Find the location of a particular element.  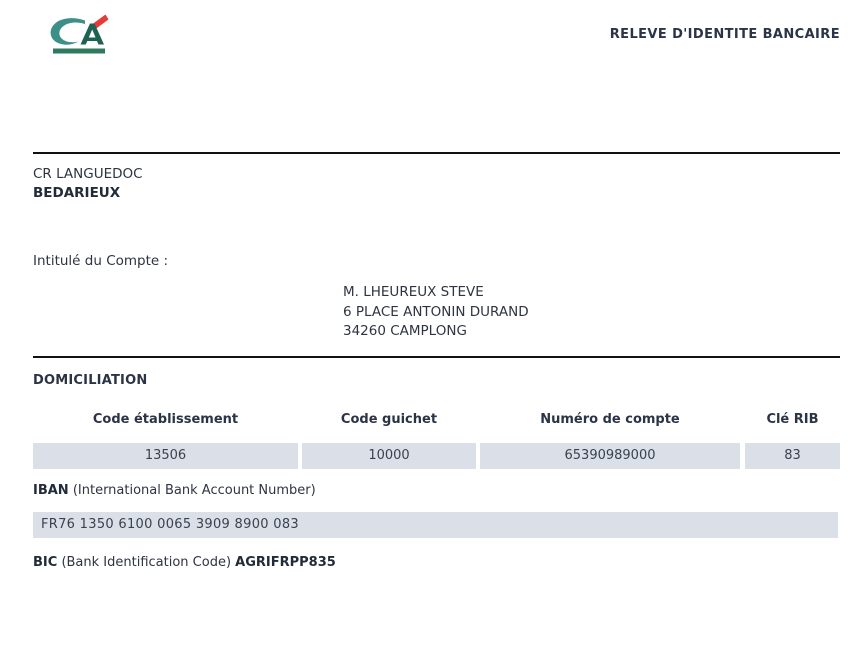

iban-description: (International Bank Account Number) is located at coordinates (194, 490).